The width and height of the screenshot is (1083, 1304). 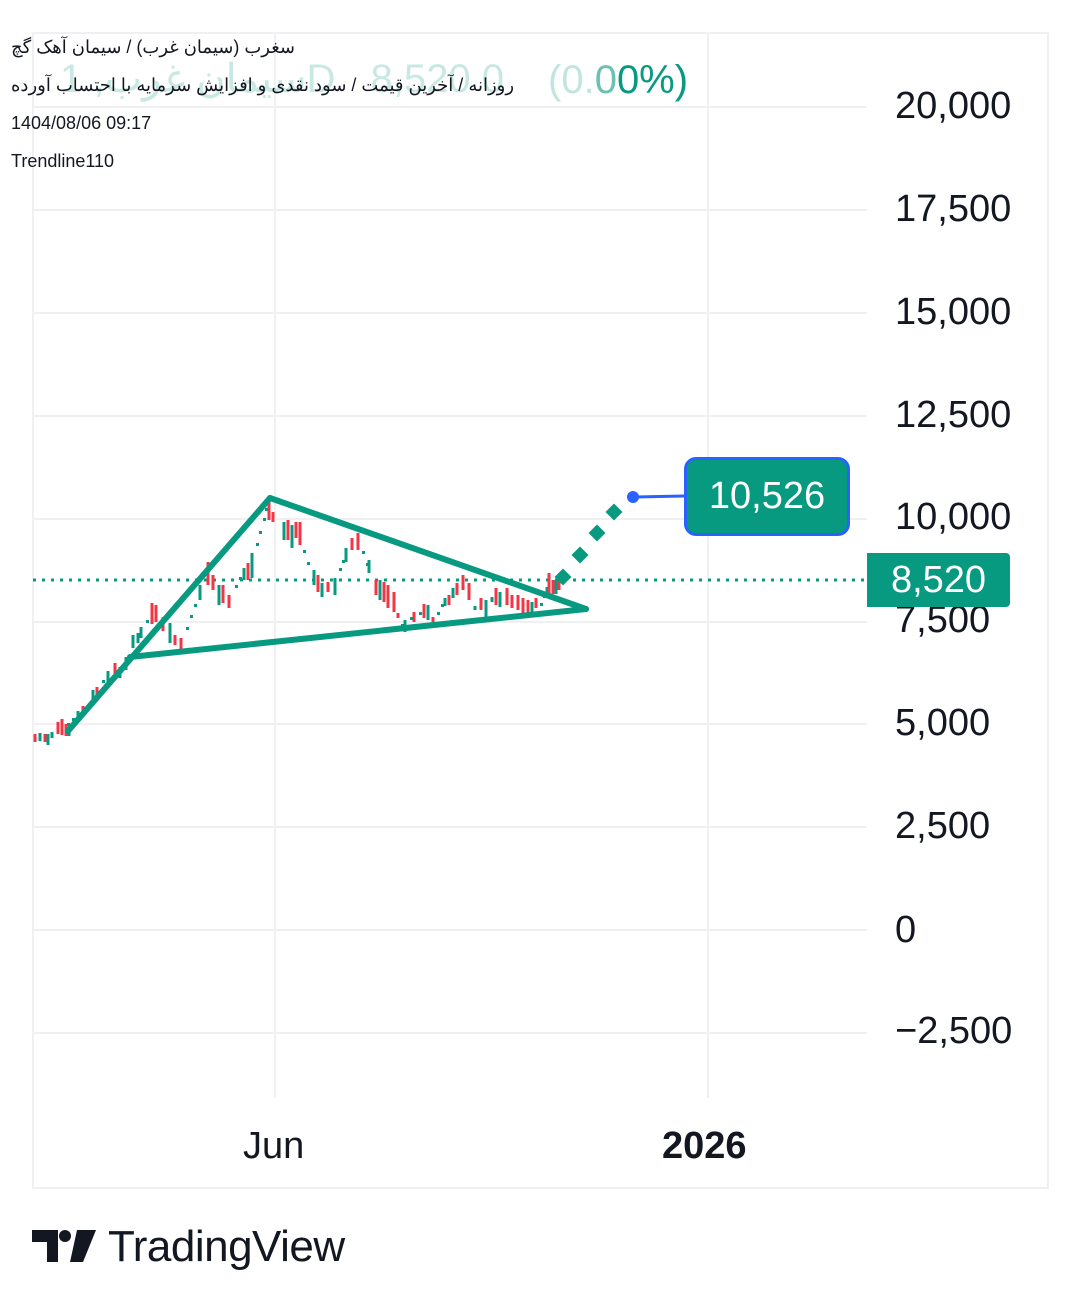 What do you see at coordinates (943, 826) in the screenshot?
I see `y-tick: 2,500` at bounding box center [943, 826].